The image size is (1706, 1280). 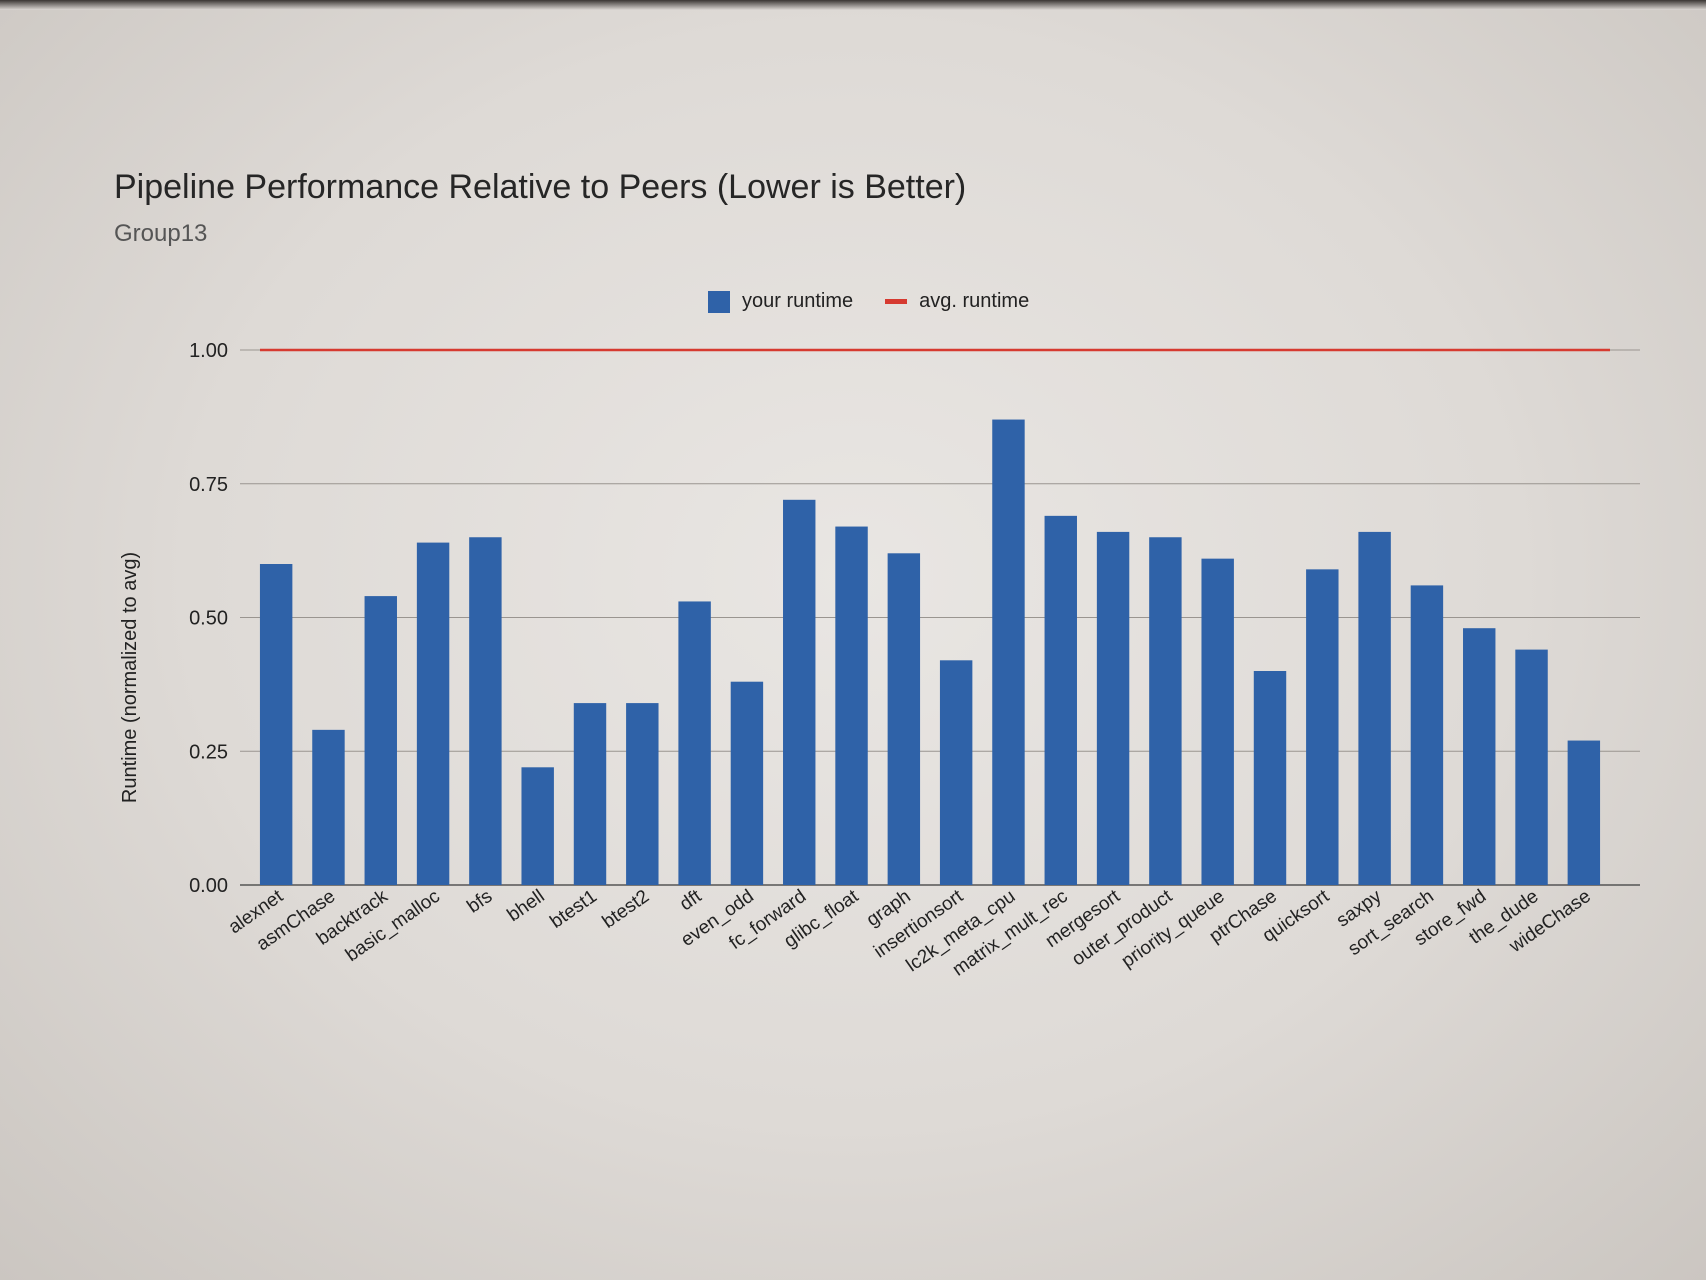 I want to click on chart-legend: your runtime avg. runtime, so click(x=868, y=301).